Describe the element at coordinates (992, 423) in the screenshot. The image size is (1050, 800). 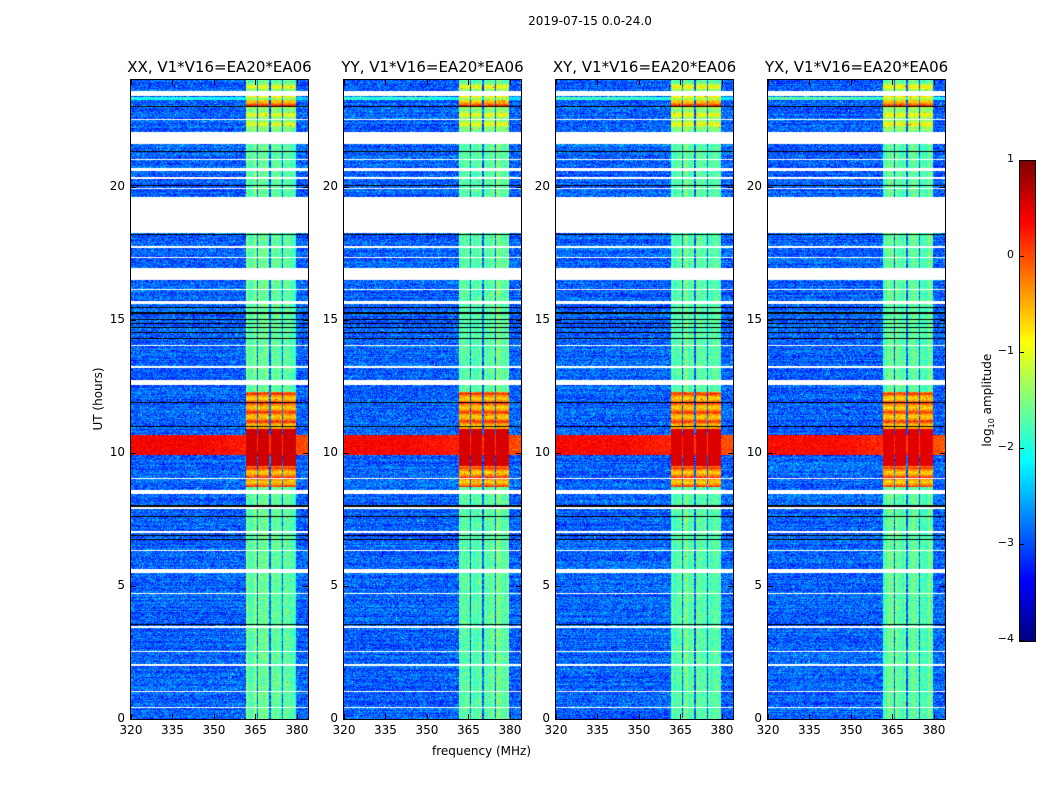
I see `colorbar-label-sub: 10` at that location.